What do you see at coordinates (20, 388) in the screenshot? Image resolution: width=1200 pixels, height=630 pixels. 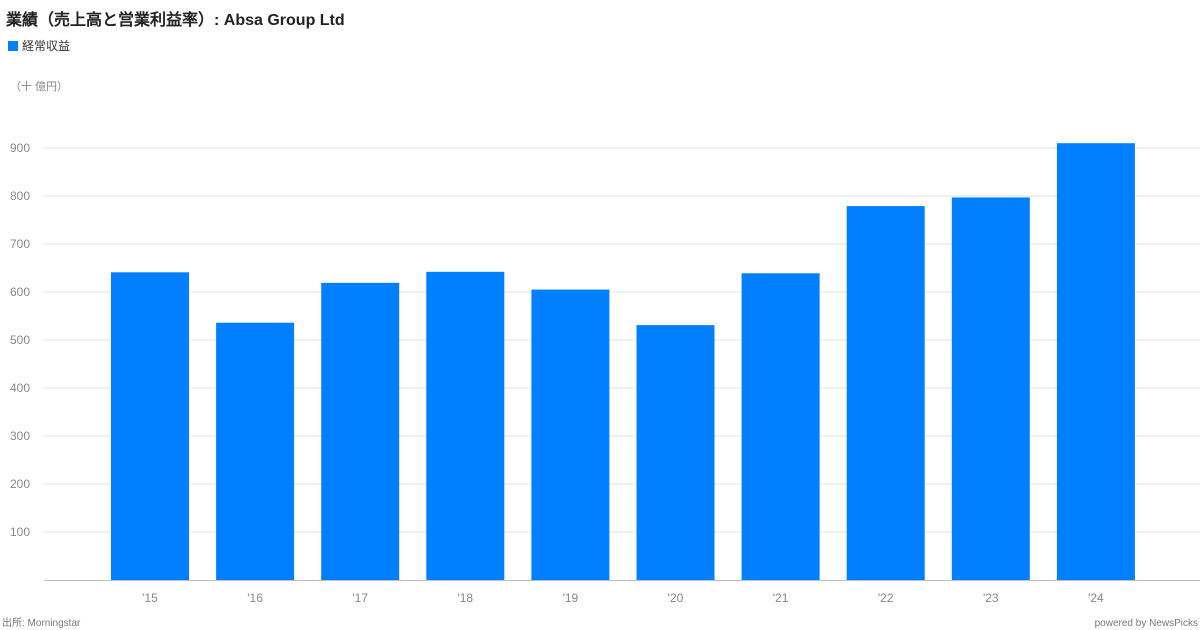 I see `y-tick-label: 400` at bounding box center [20, 388].